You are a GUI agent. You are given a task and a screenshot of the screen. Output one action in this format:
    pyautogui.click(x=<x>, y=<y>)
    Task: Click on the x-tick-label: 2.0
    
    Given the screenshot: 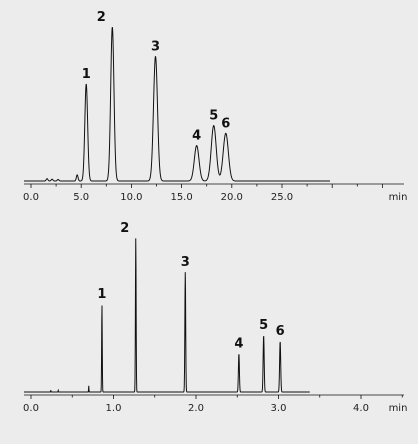 What is the action you would take?
    pyautogui.click(x=196, y=408)
    